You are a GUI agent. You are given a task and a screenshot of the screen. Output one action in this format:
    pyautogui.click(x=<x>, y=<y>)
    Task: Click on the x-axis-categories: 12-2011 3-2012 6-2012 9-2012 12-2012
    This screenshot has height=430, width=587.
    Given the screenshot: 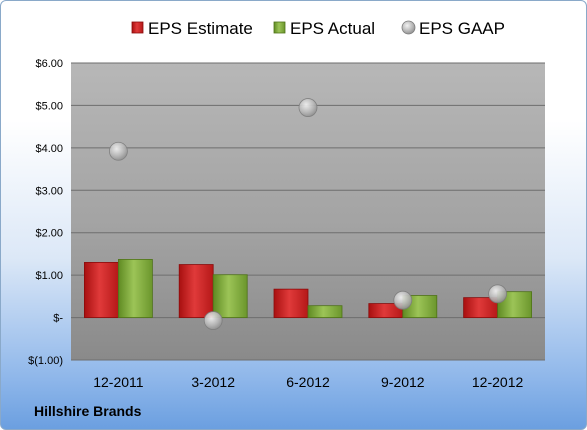 What is the action you would take?
    pyautogui.click(x=308, y=382)
    